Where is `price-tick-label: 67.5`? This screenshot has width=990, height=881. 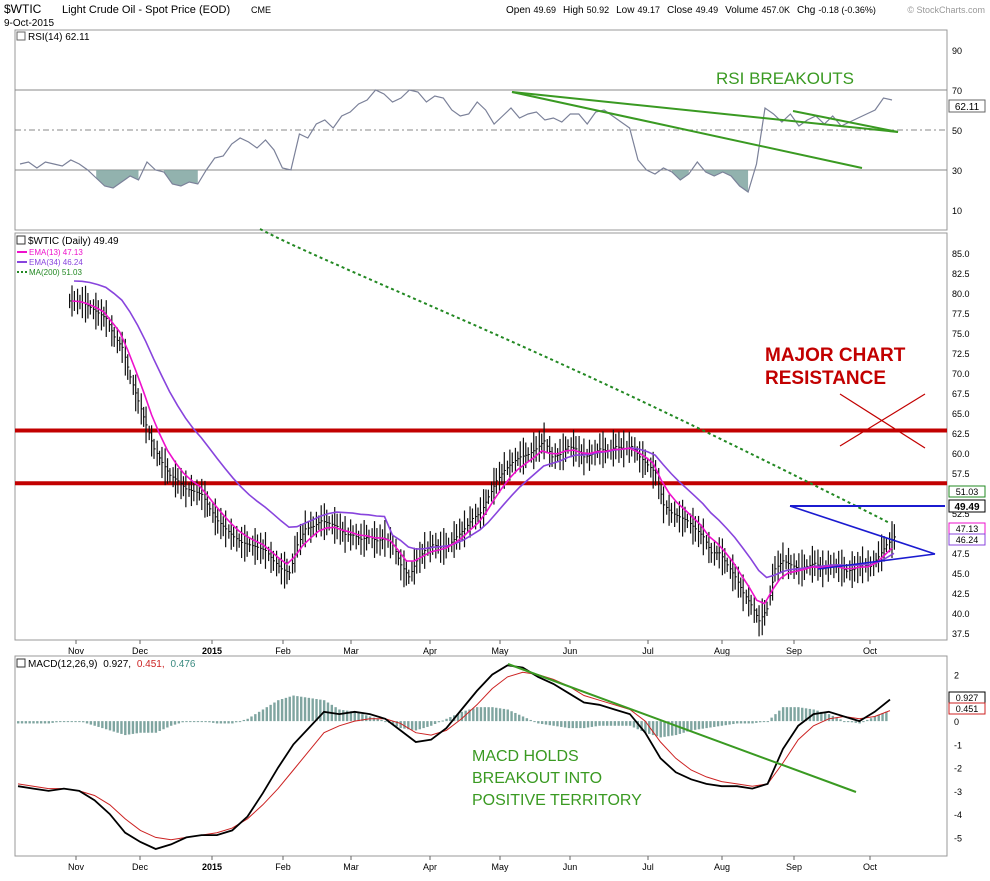
price-tick-label: 67.5 is located at coordinates (961, 394).